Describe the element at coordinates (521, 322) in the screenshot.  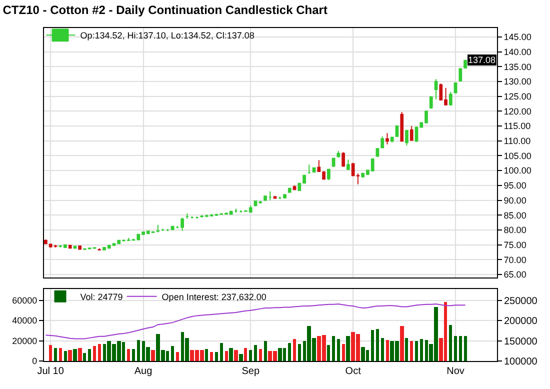
I see `y2-tick-label: 200000` at that location.